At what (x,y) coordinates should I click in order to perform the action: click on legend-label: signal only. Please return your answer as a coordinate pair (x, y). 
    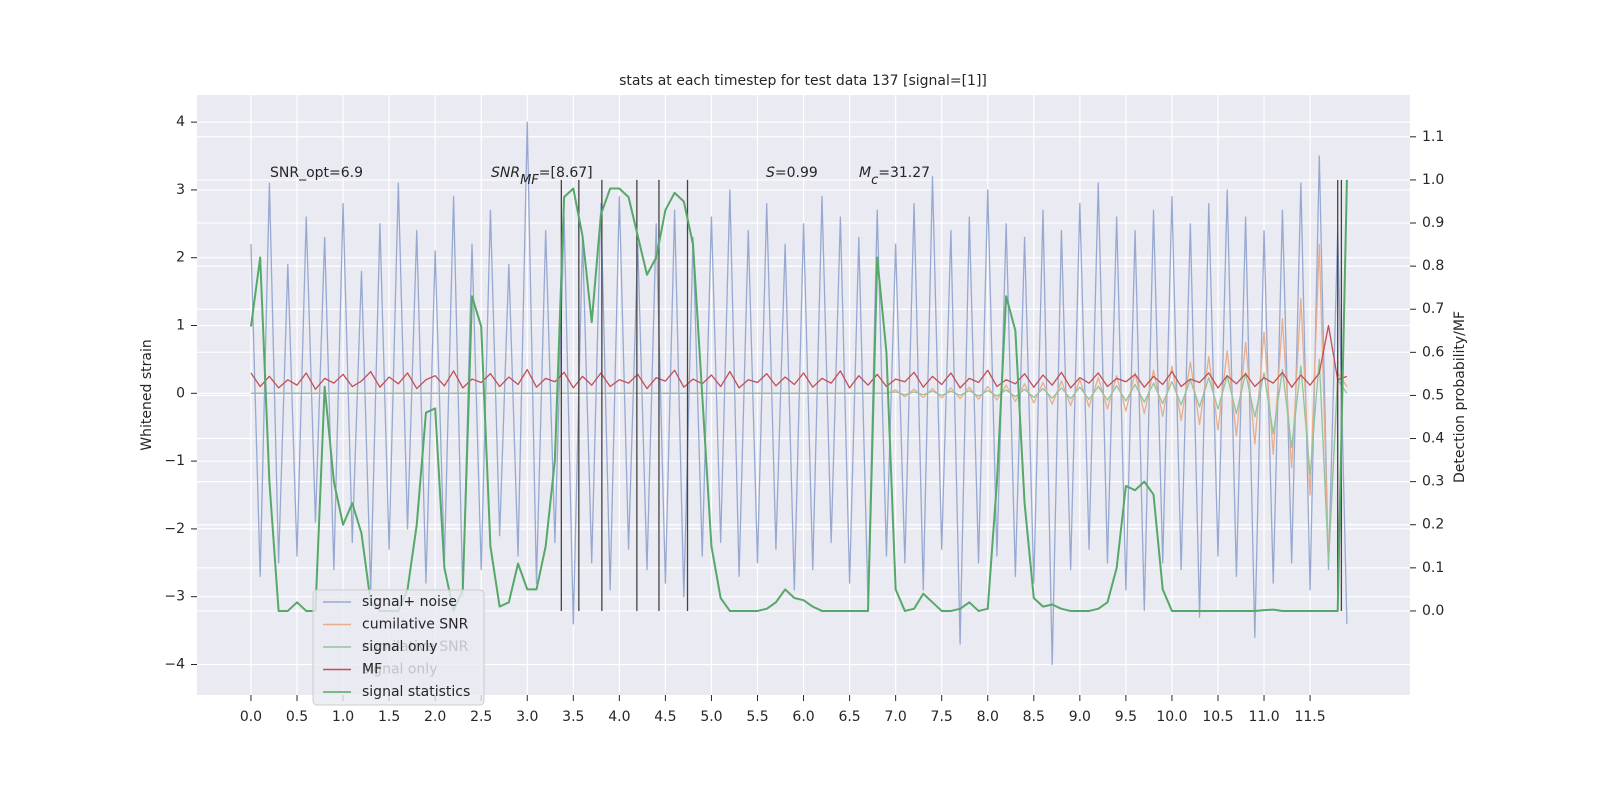
    Looking at the image, I should click on (399, 647).